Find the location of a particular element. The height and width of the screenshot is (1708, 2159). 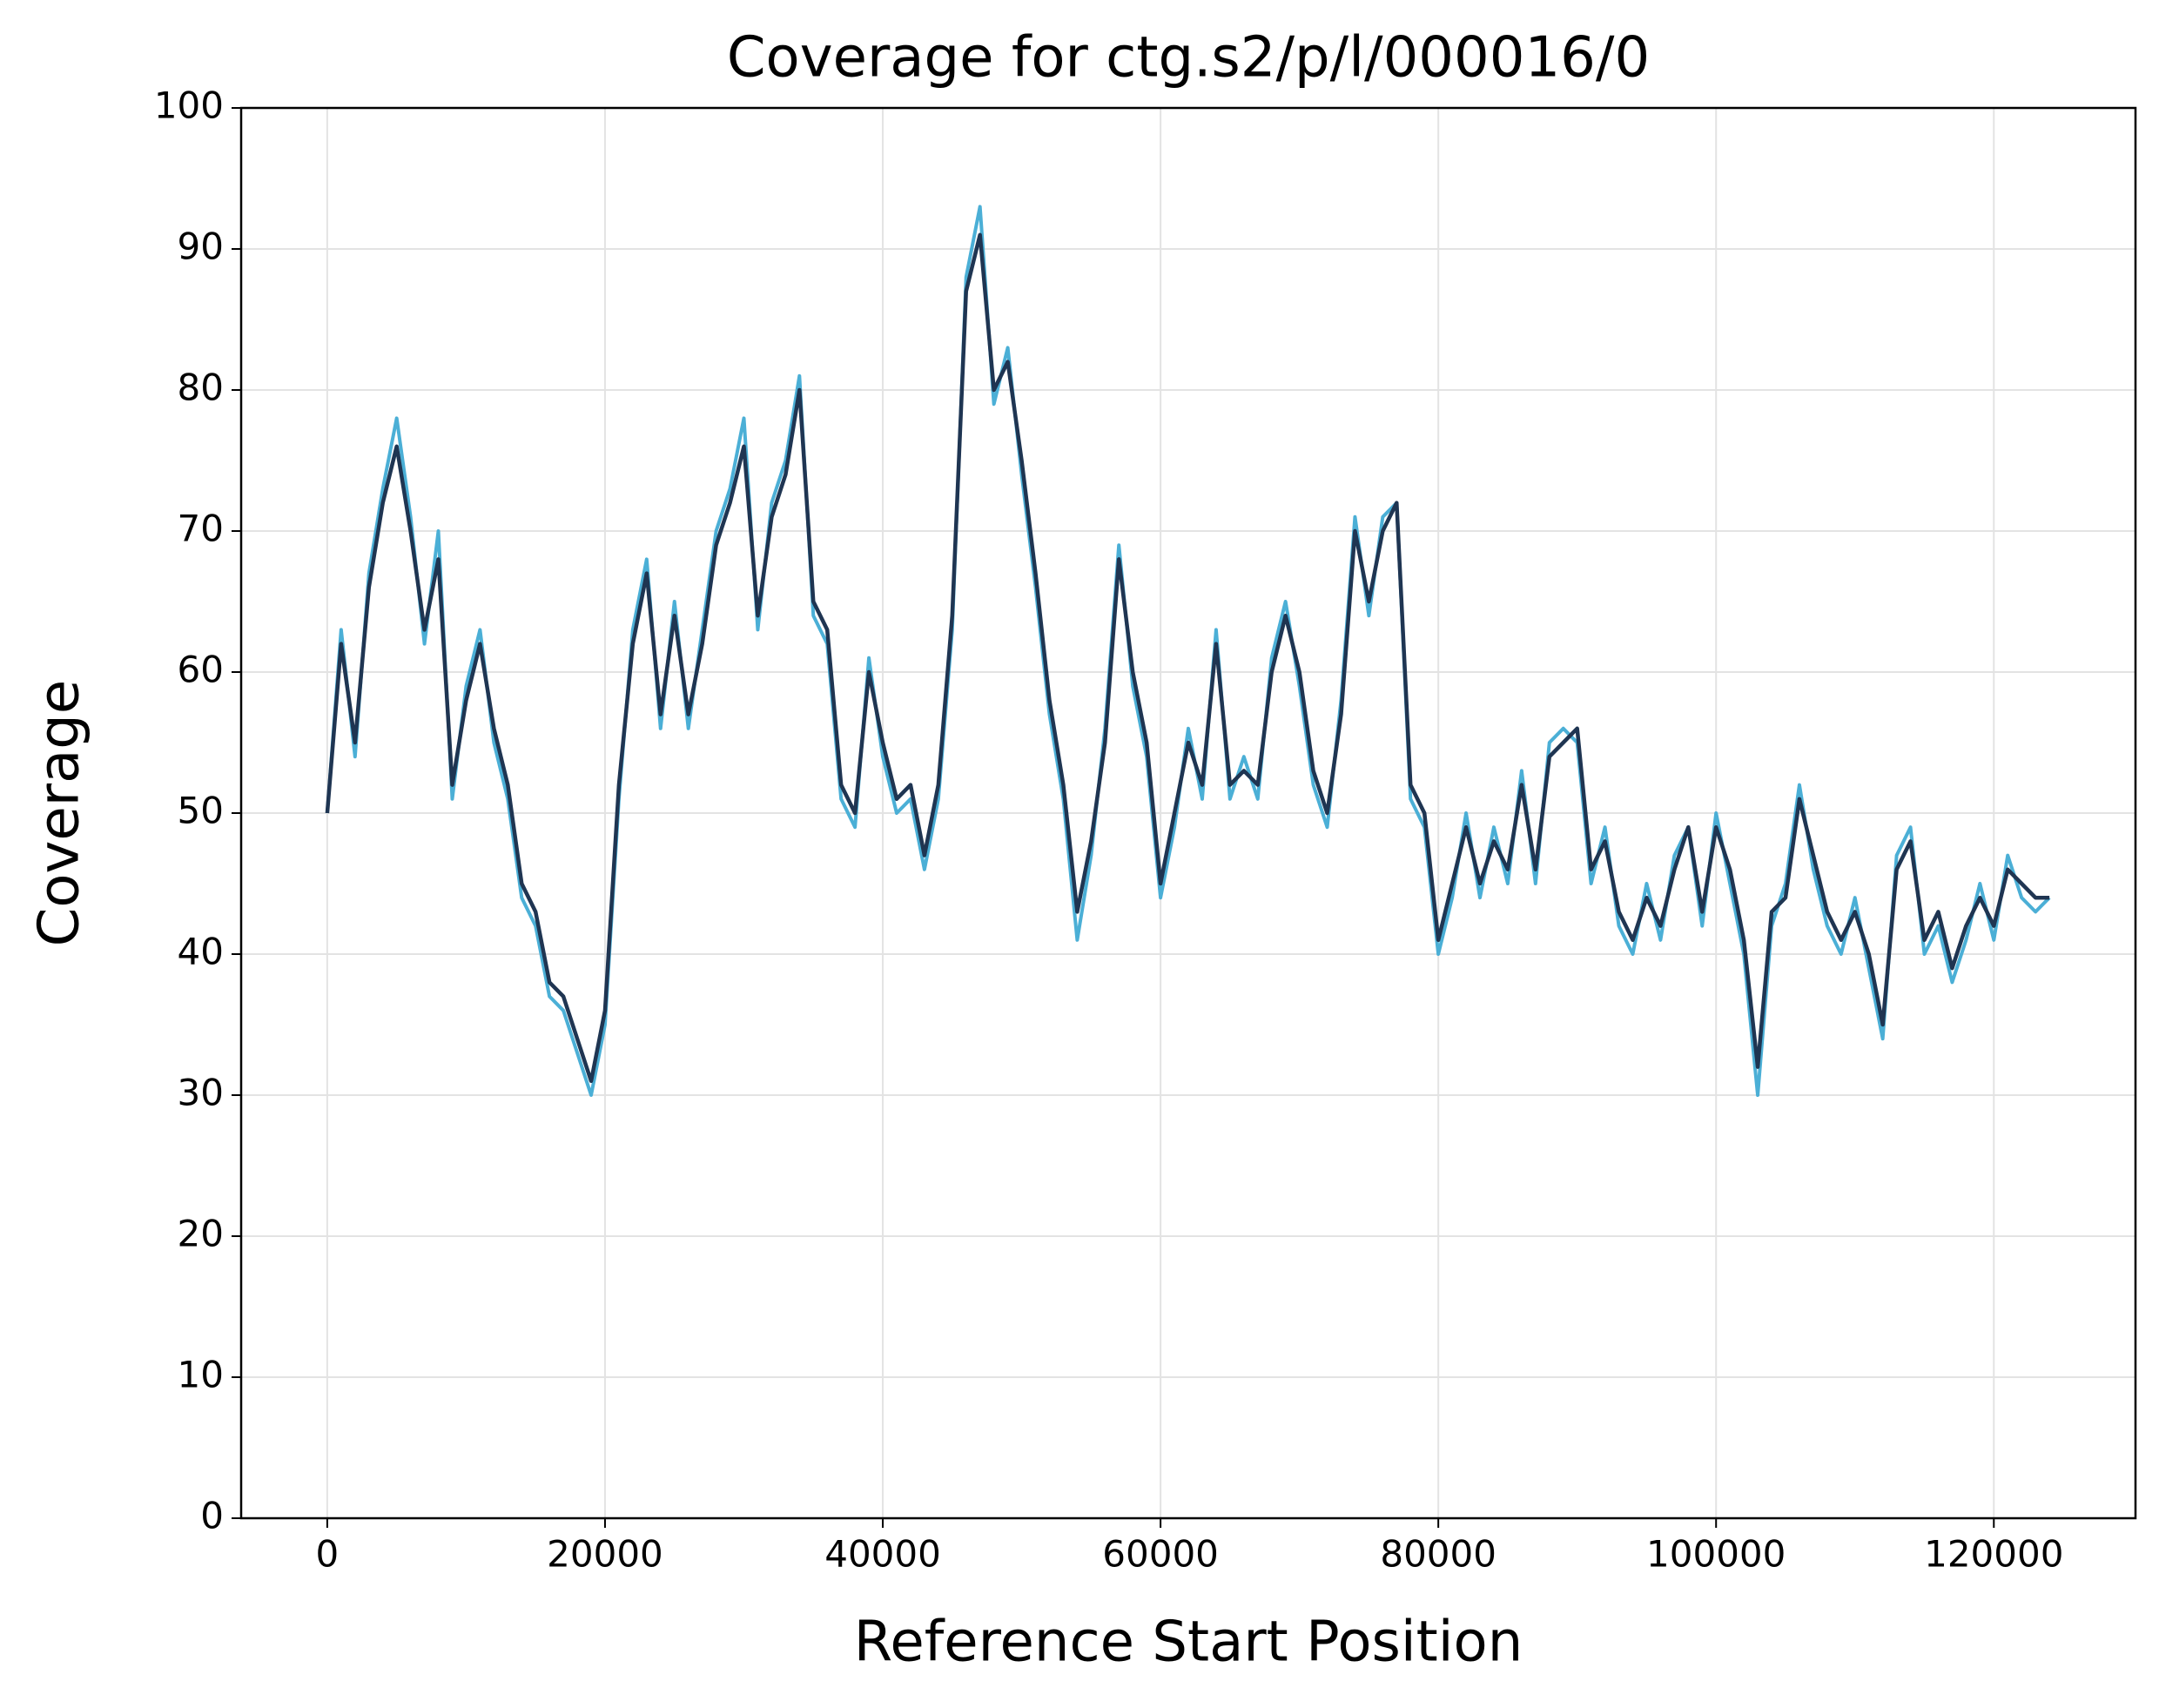

y-tick-label: 70 is located at coordinates (201, 529).